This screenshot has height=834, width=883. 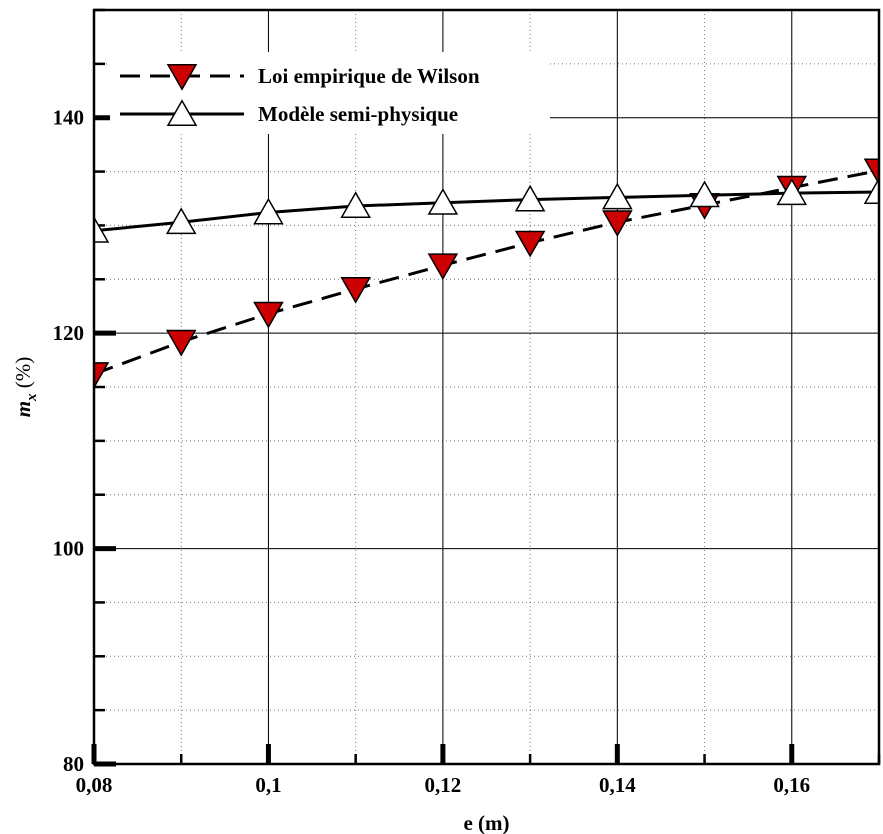 What do you see at coordinates (358, 114) in the screenshot?
I see `legend-label: Modèle semi-physique` at bounding box center [358, 114].